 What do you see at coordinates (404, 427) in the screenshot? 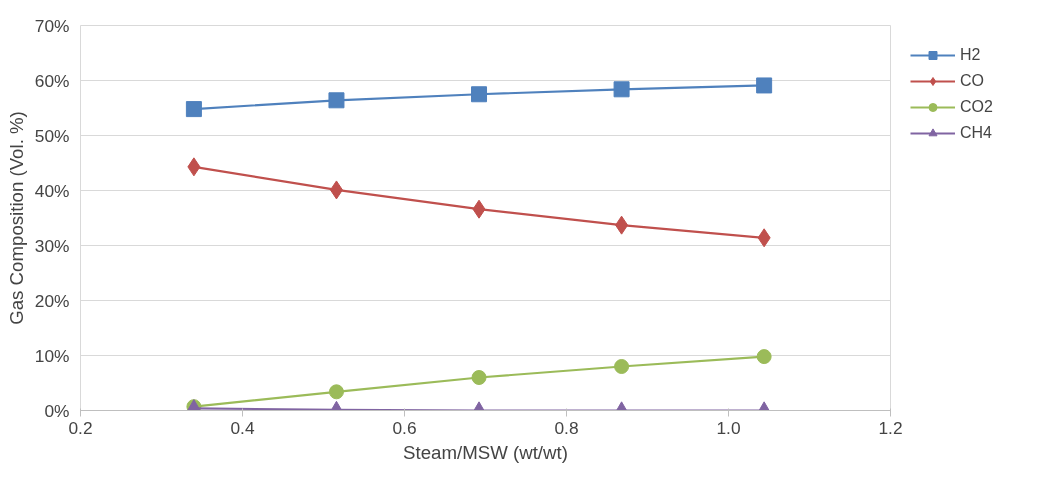
I see `x-tick-label: 0.6` at bounding box center [404, 427].